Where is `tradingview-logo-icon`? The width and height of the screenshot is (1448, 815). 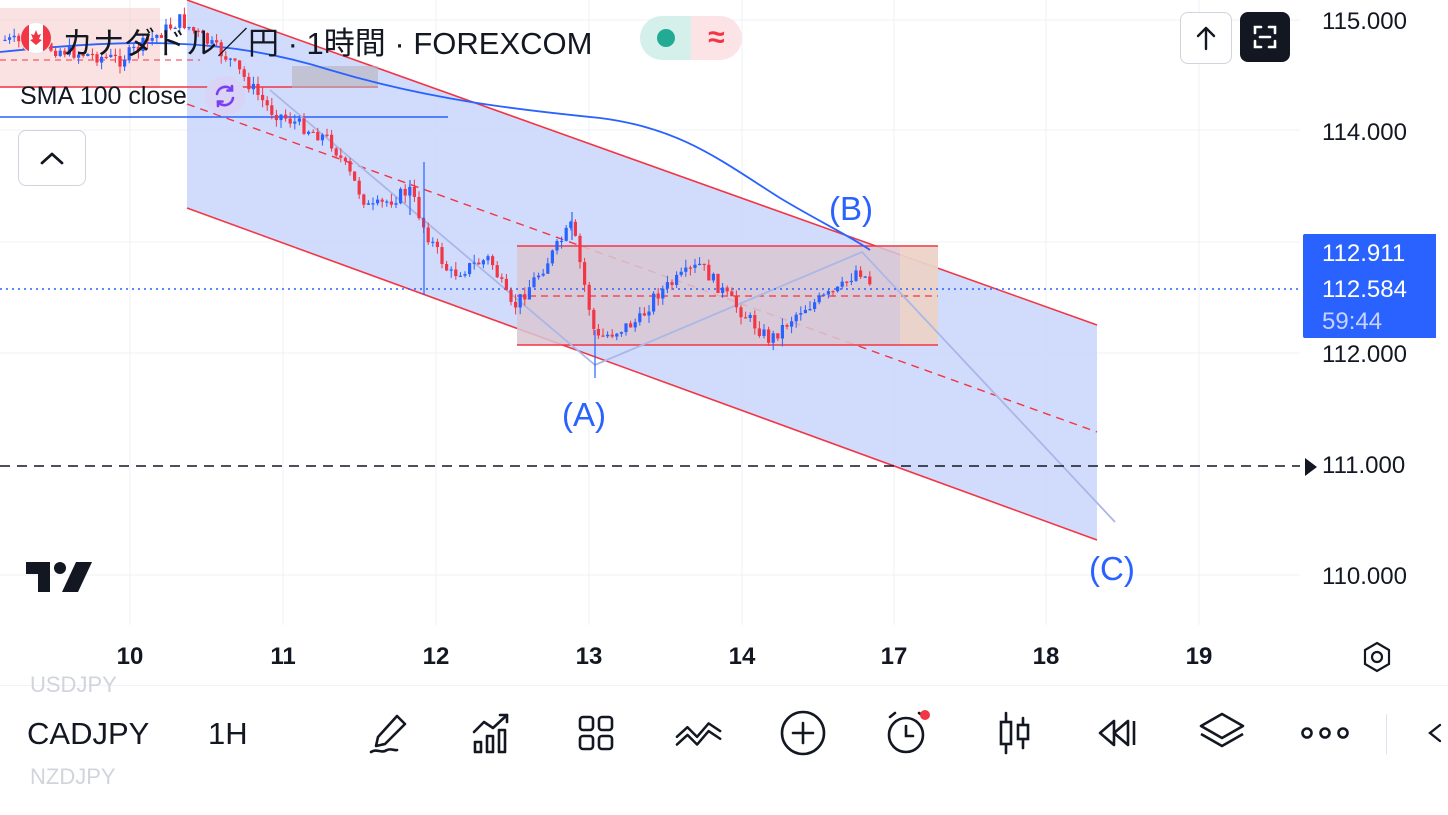 tradingview-logo-icon is located at coordinates (59, 579).